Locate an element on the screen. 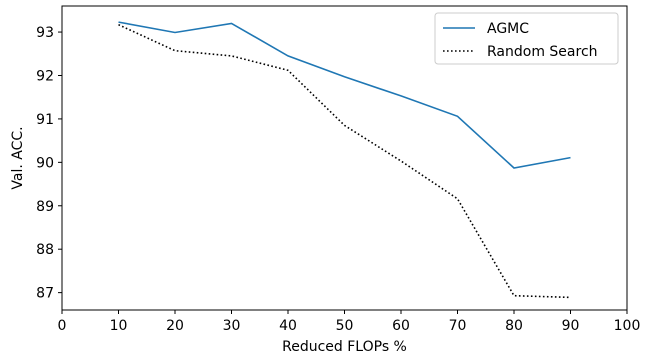 This screenshot has height=356, width=651. legend-box is located at coordinates (526, 38).